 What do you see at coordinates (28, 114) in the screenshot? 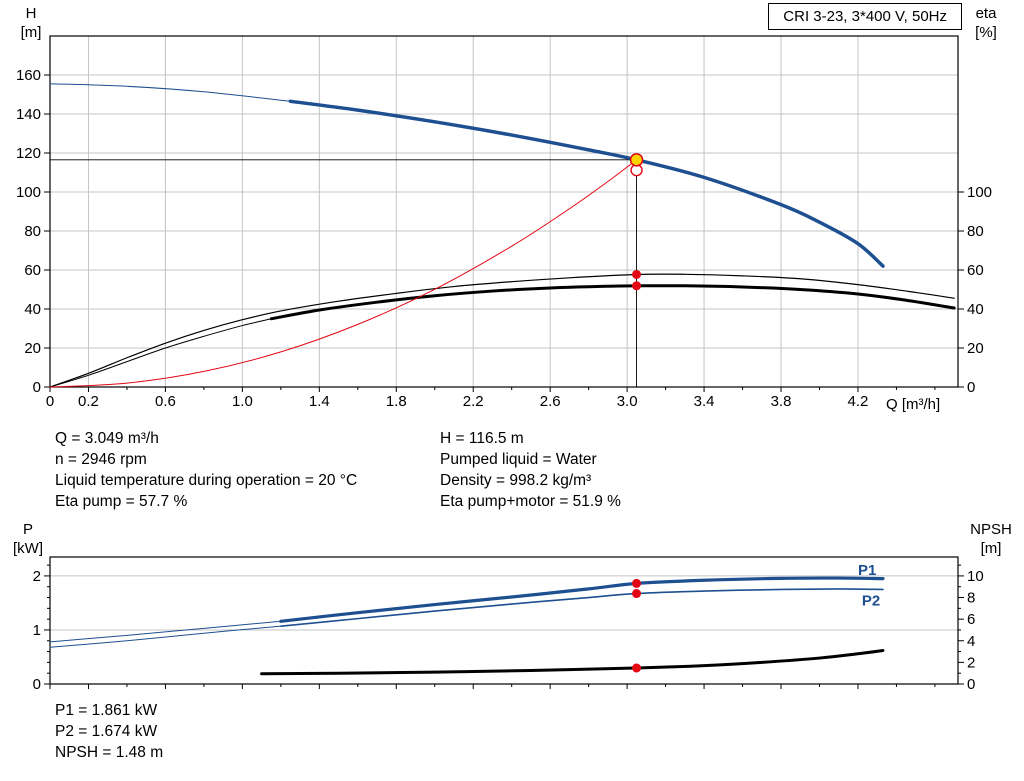
I see `svg-text: 140` at bounding box center [28, 114].